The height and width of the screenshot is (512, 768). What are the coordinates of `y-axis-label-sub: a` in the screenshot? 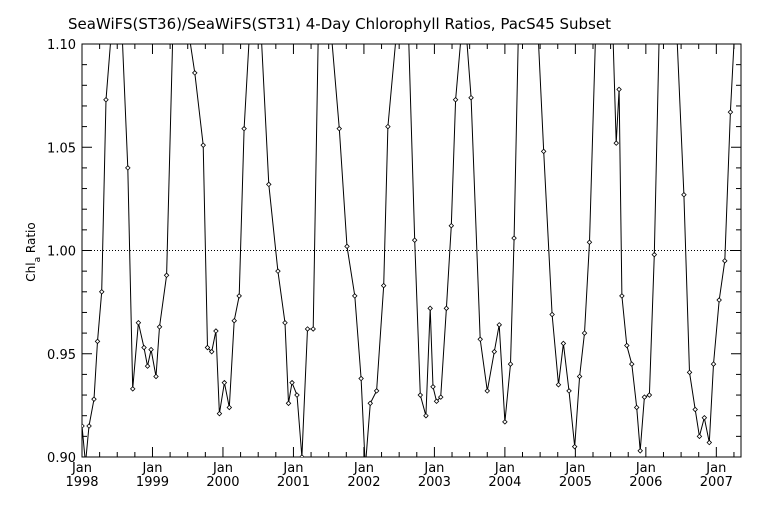 It's located at (38, 260).